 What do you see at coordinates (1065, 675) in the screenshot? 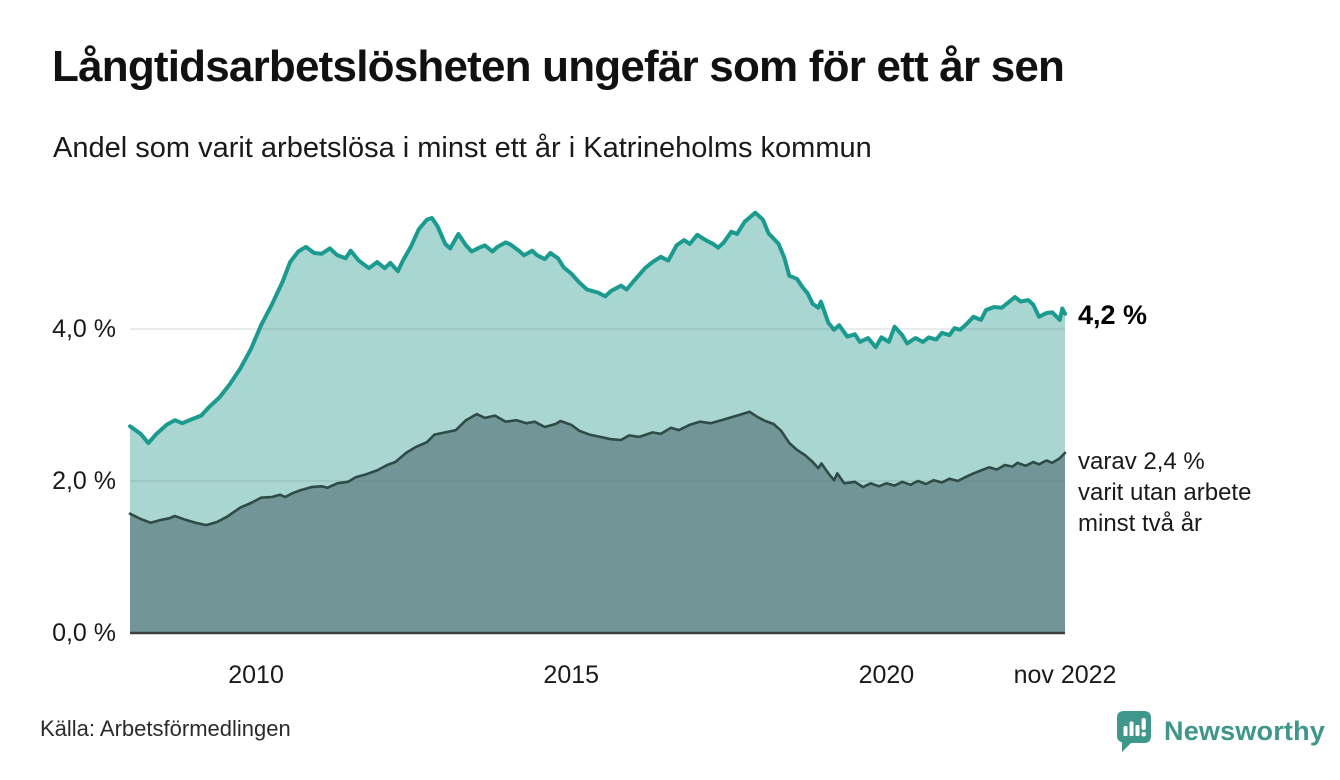
I see `x-axis-tick-label: nov 2022` at bounding box center [1065, 675].